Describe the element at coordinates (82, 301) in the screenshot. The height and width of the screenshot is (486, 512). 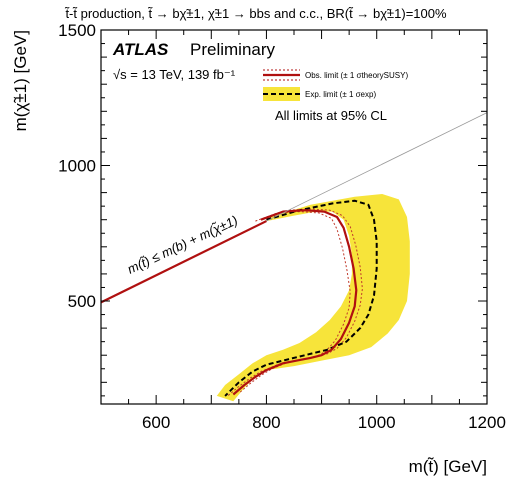
I see `y-tick-label: 500` at that location.